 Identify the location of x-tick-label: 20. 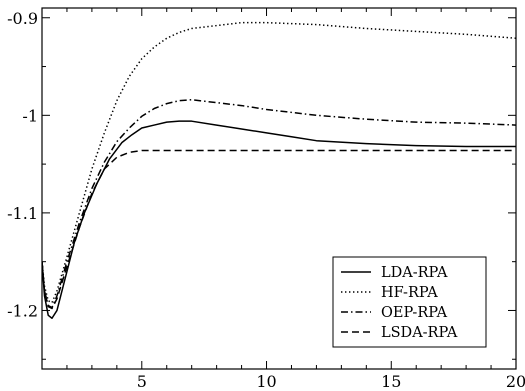
(515, 381).